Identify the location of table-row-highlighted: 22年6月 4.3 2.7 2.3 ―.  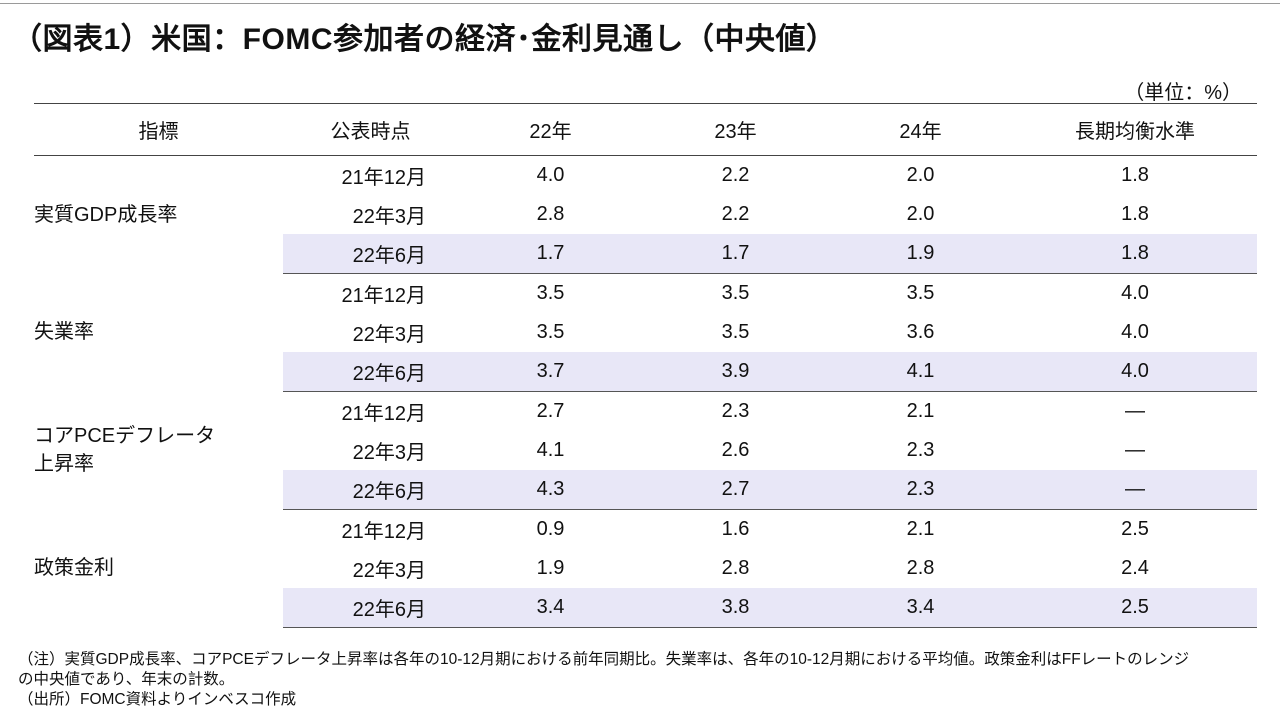
(645, 489).